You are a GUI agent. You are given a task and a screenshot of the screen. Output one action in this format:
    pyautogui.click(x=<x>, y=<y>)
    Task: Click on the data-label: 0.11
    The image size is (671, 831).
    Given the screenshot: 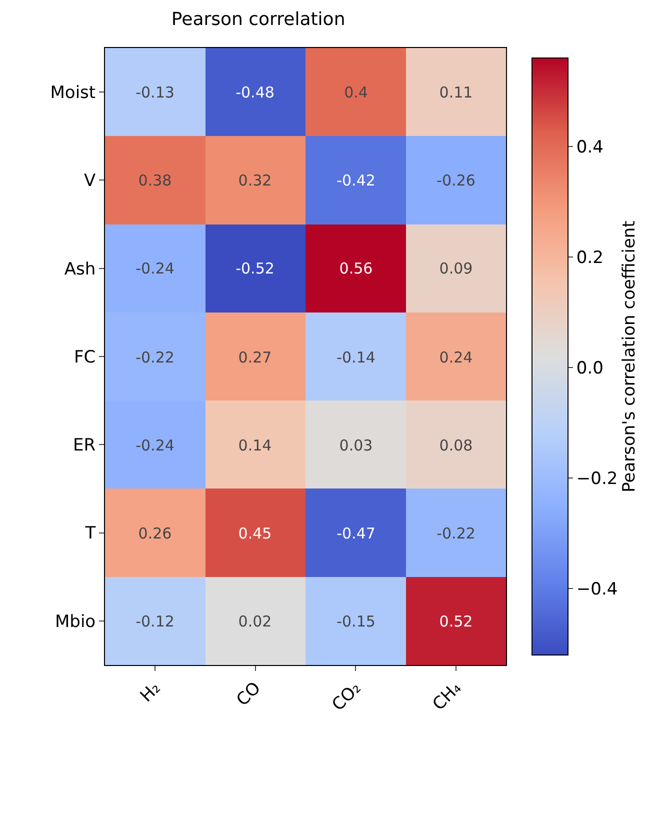 What is the action you would take?
    pyautogui.click(x=456, y=92)
    